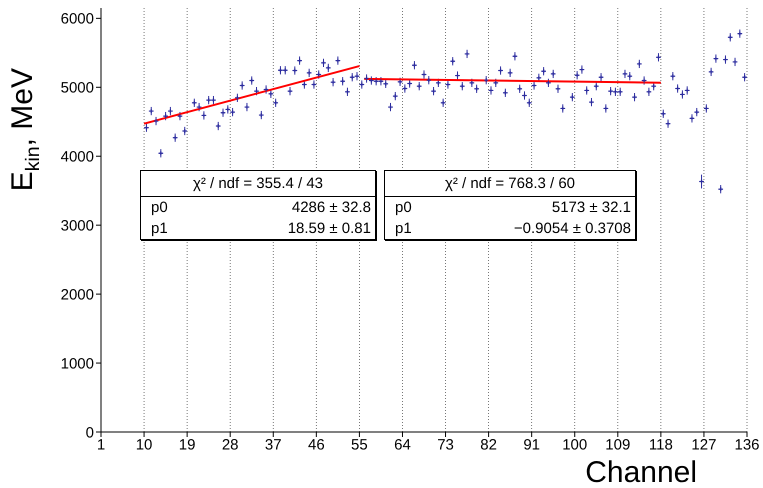 Image resolution: width=763 pixels, height=488 pixels. Describe the element at coordinates (144, 445) in the screenshot. I see `x-tick-label: 10` at that location.